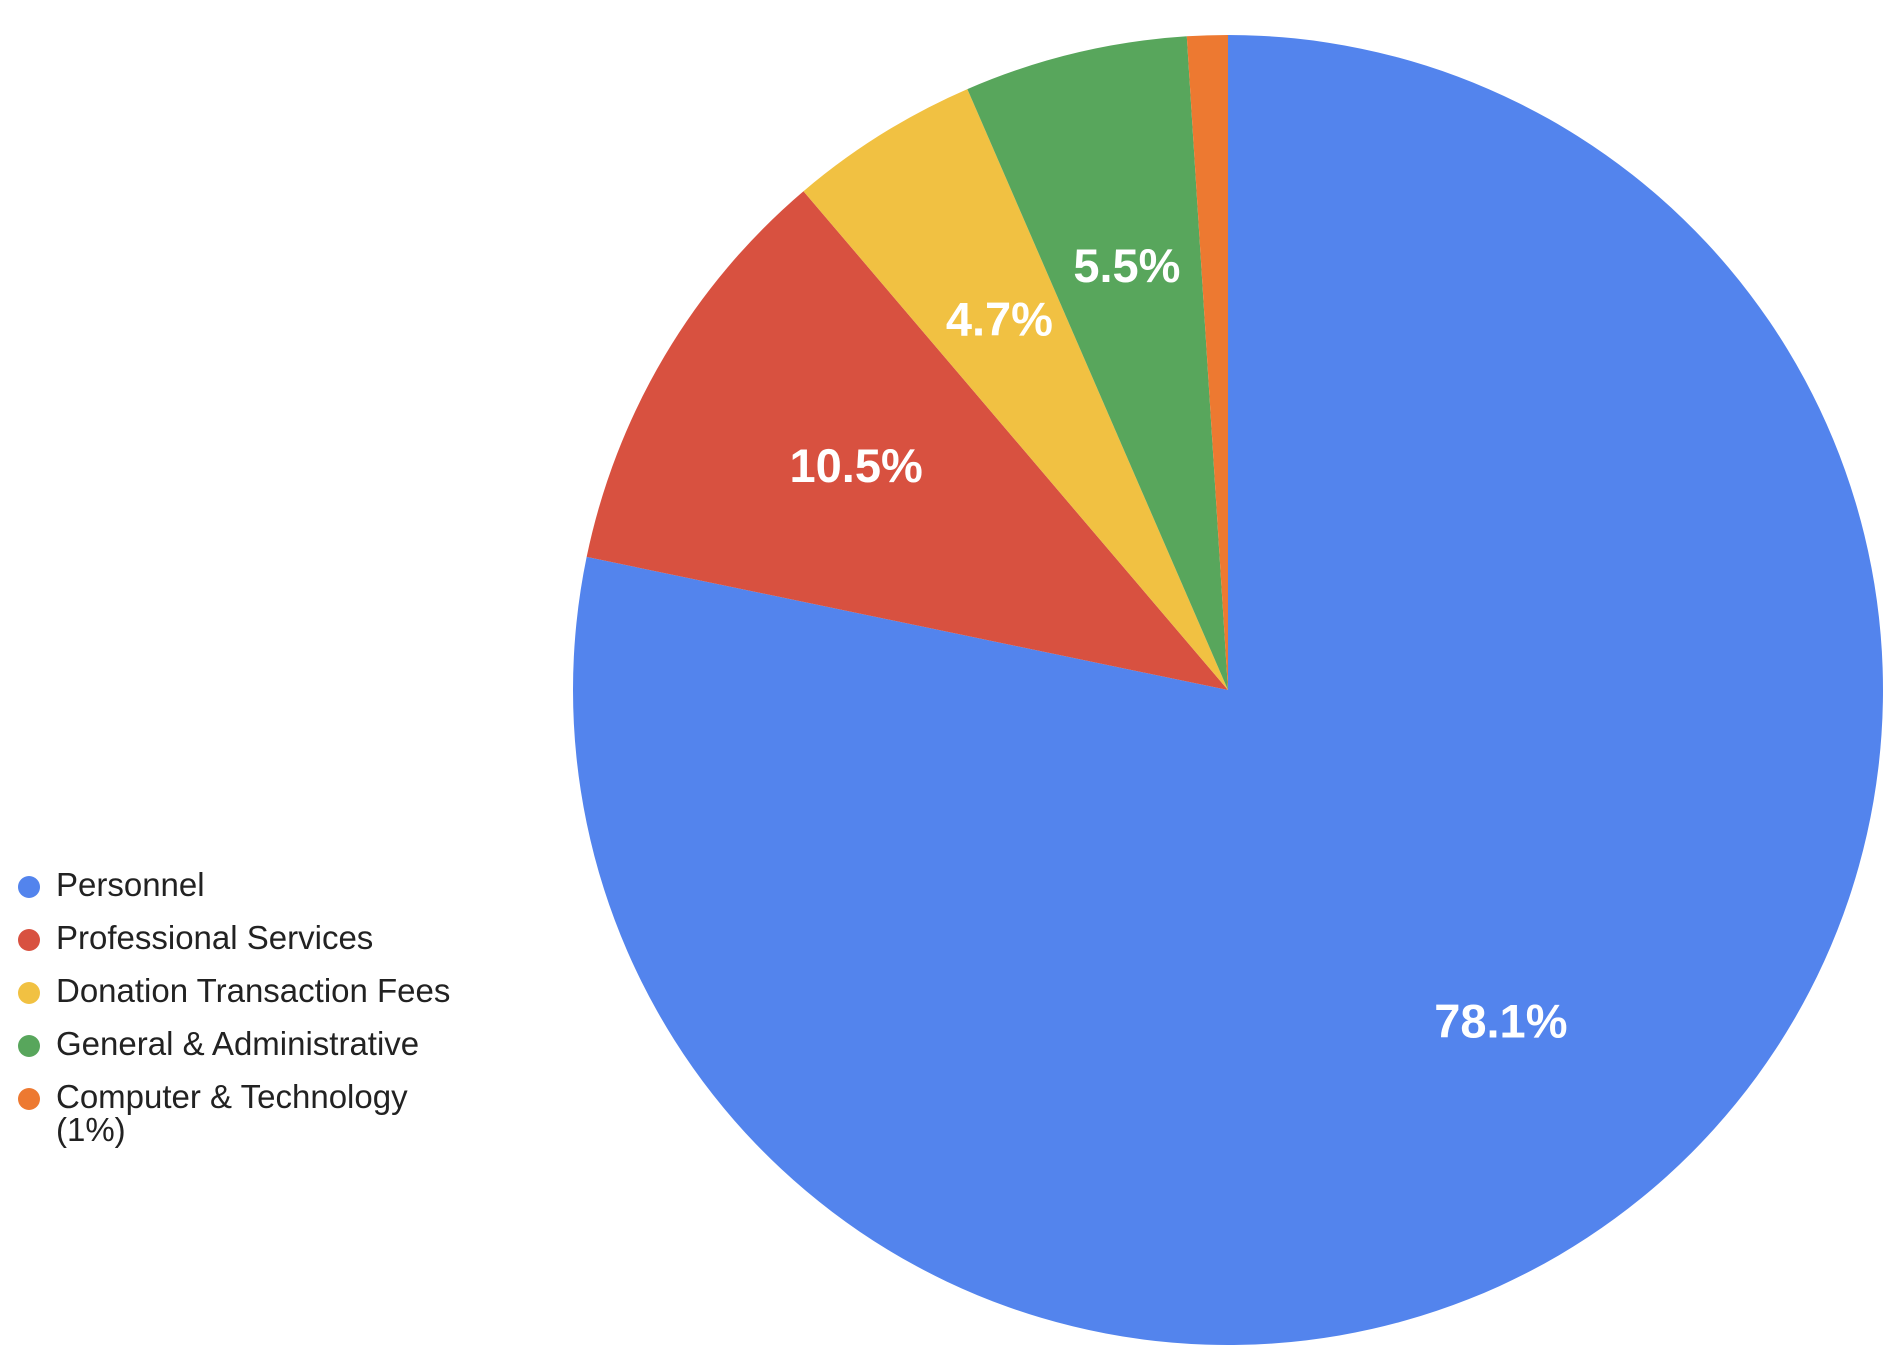 This screenshot has height=1372, width=1901. I want to click on legend-item: Personnel, so click(248, 884).